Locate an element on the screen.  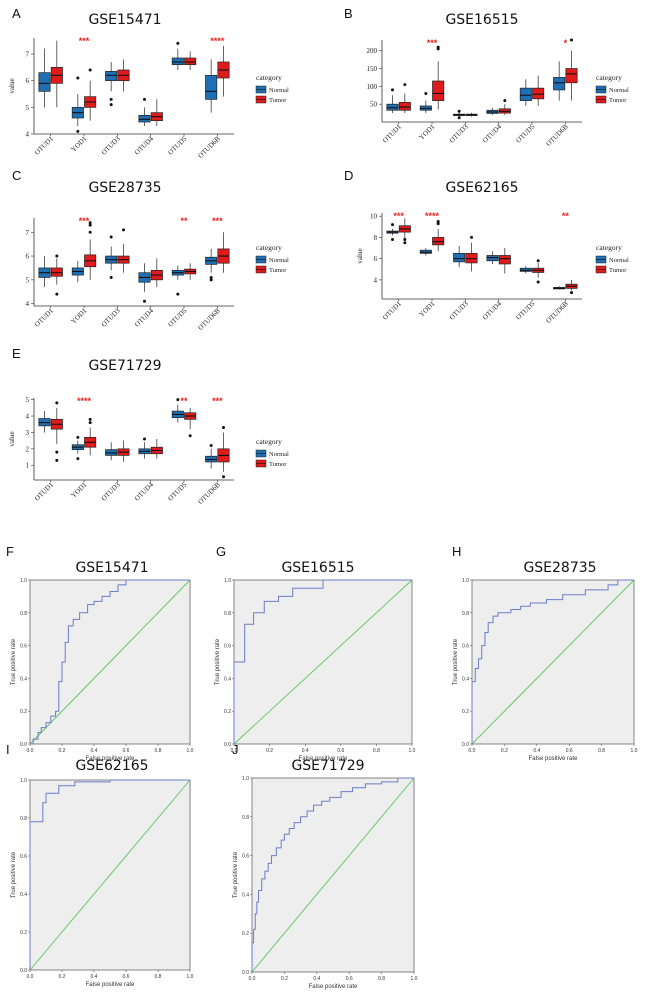
significance-label: * is located at coordinates (566, 43).